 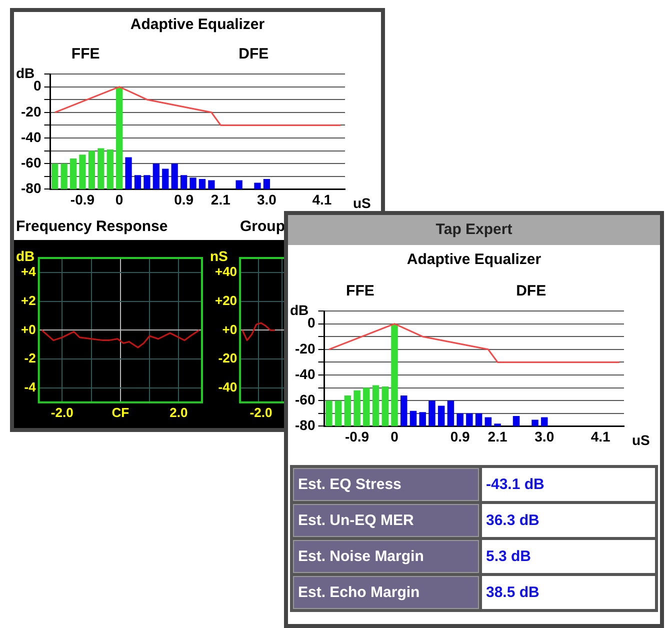 What do you see at coordinates (386, 484) in the screenshot?
I see `category-label: Est. EQ Stress` at bounding box center [386, 484].